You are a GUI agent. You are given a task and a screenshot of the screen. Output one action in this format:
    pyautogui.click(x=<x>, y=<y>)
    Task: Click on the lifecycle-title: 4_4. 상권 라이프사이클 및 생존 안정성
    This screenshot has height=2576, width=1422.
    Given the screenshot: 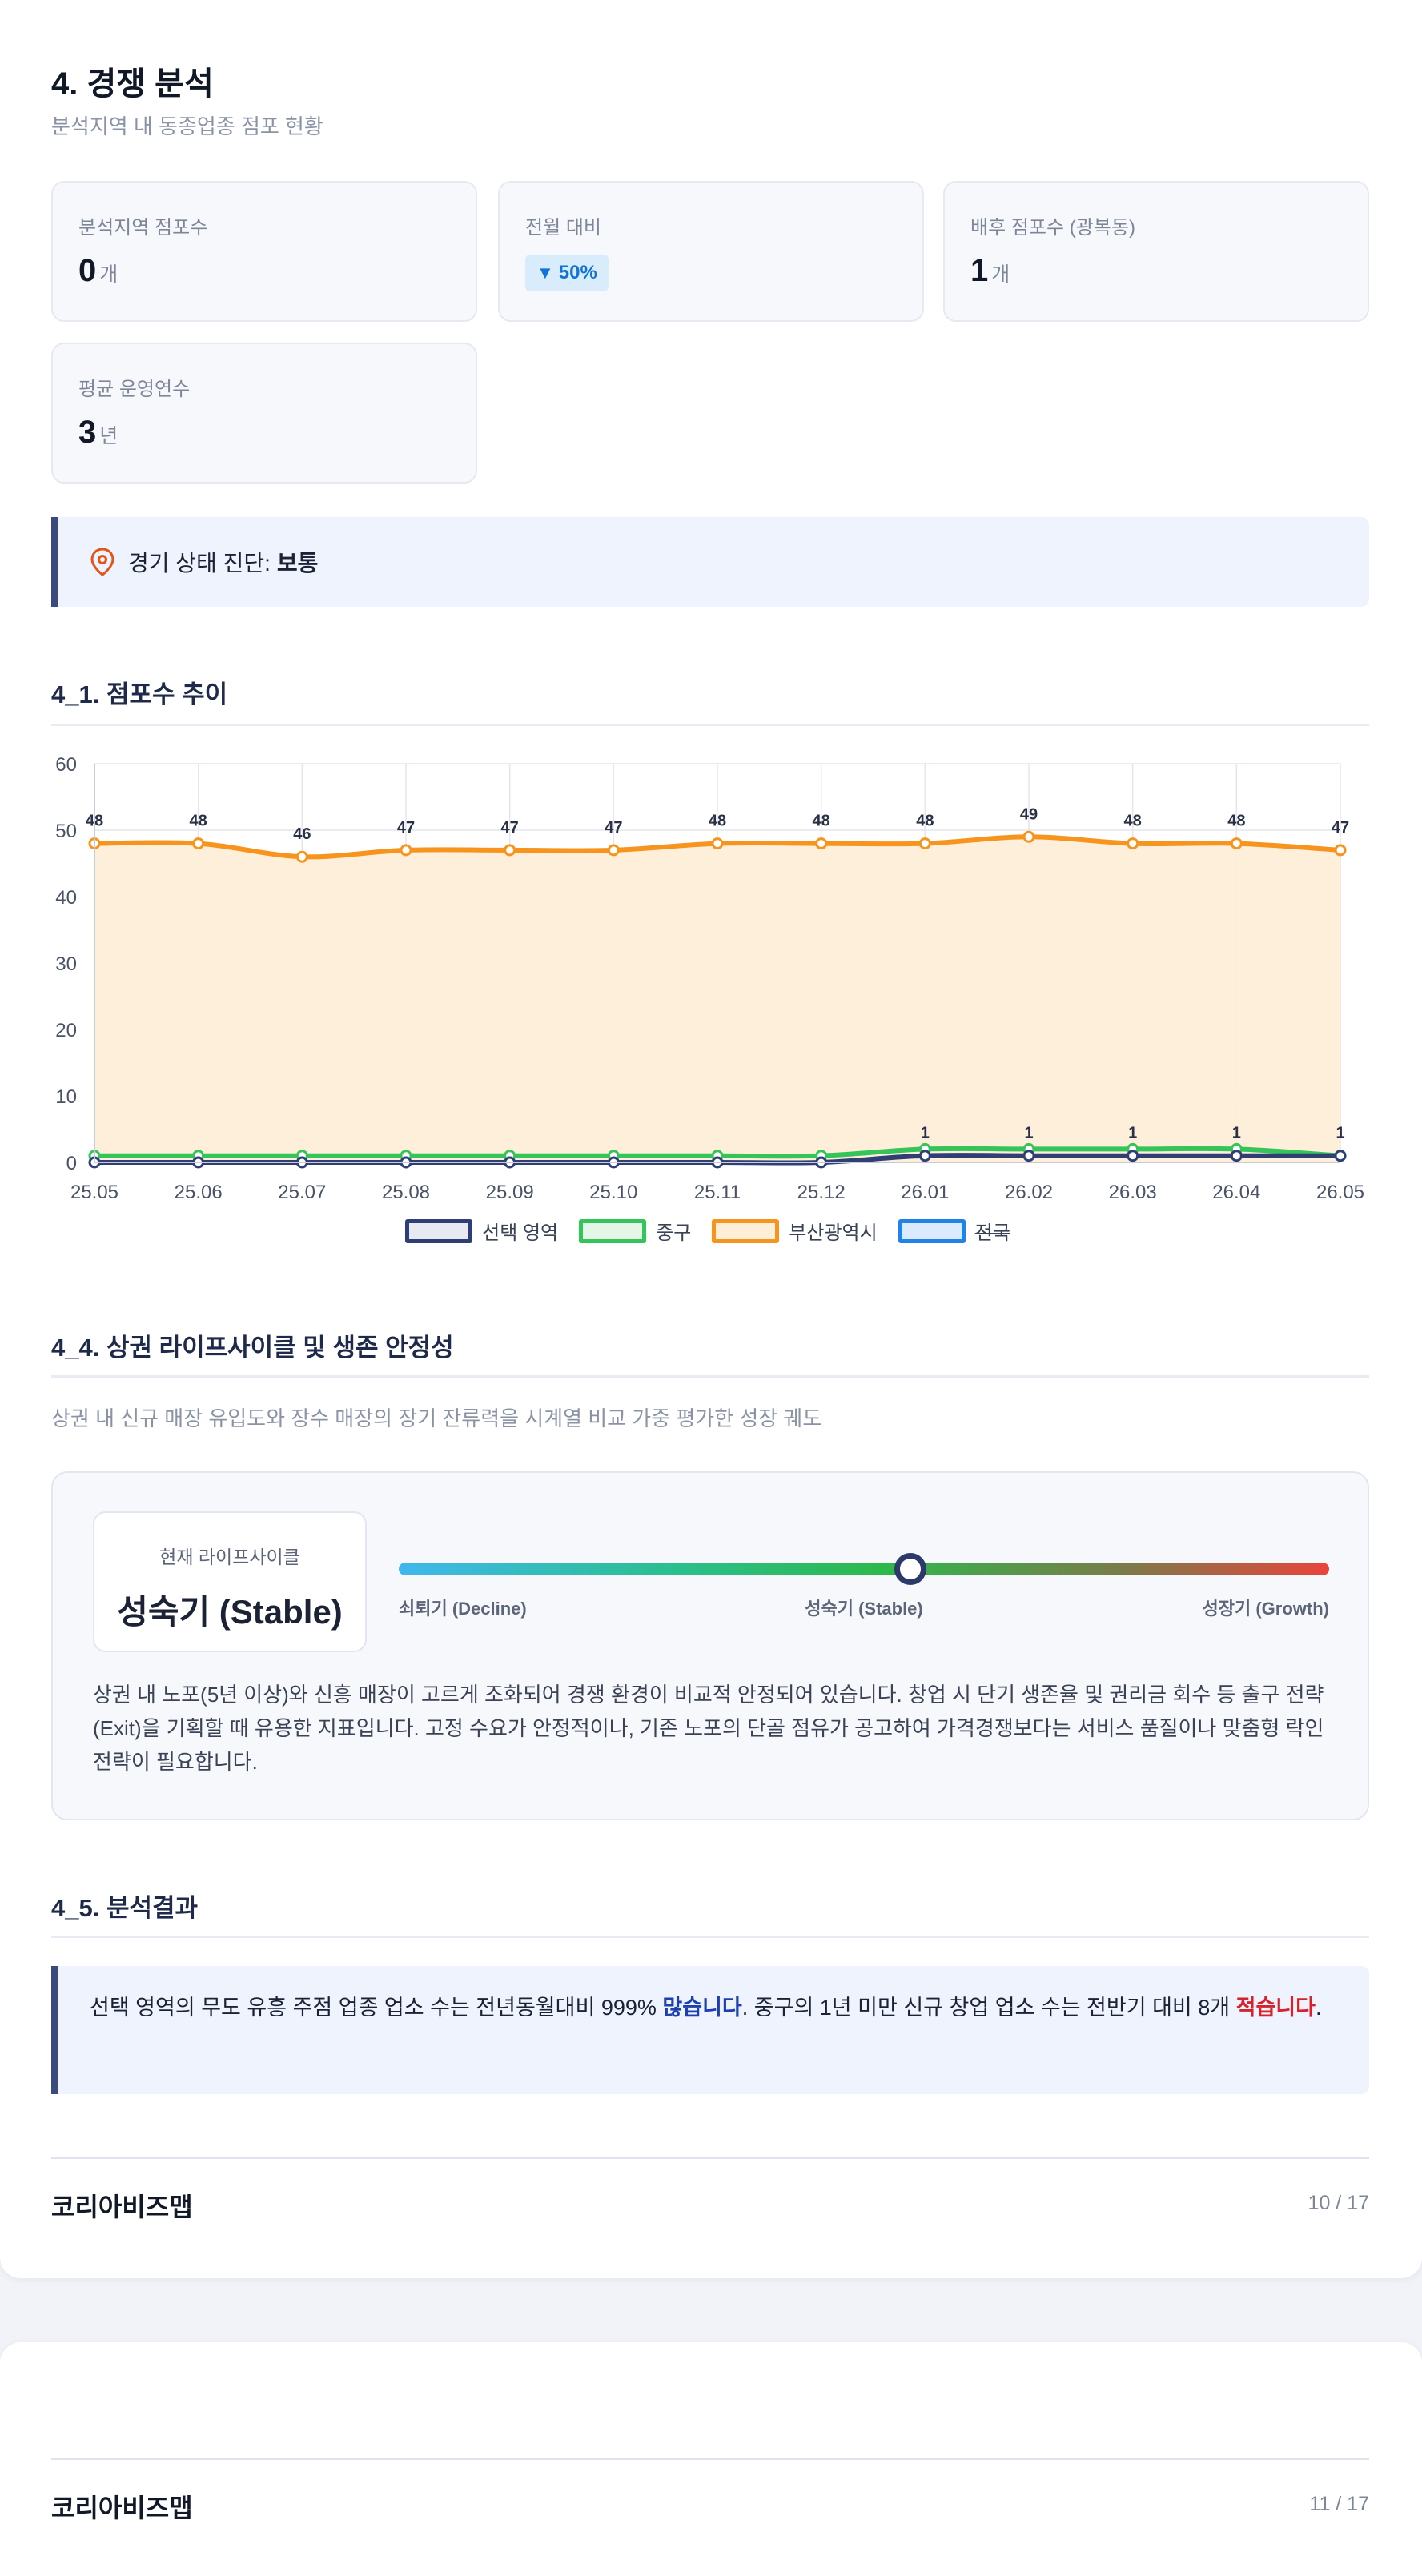 What is the action you would take?
    pyautogui.click(x=252, y=1348)
    